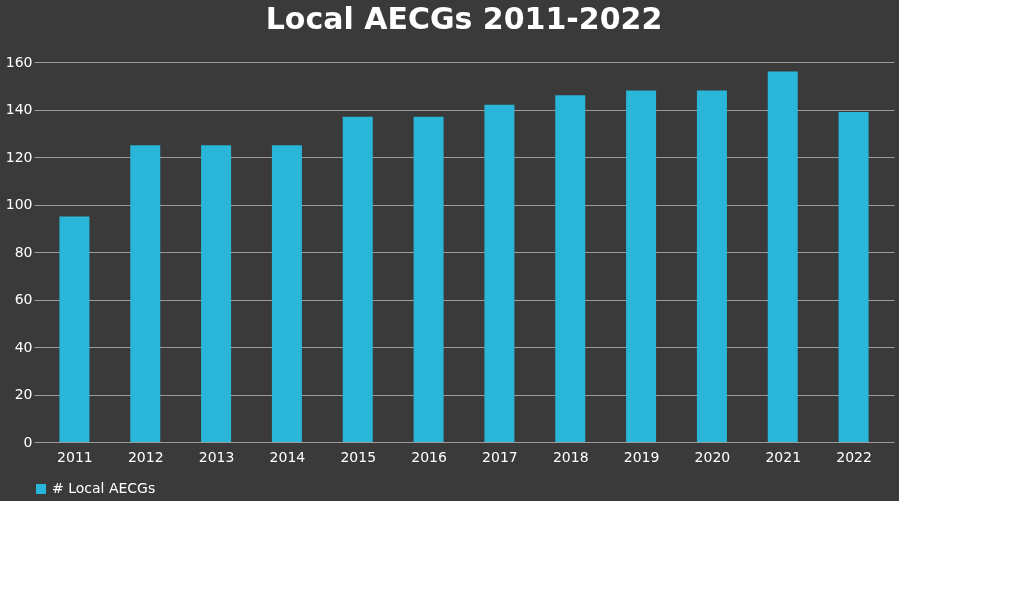 The image size is (1011, 594). Describe the element at coordinates (28, 441) in the screenshot. I see `y-tick-label: 0` at that location.